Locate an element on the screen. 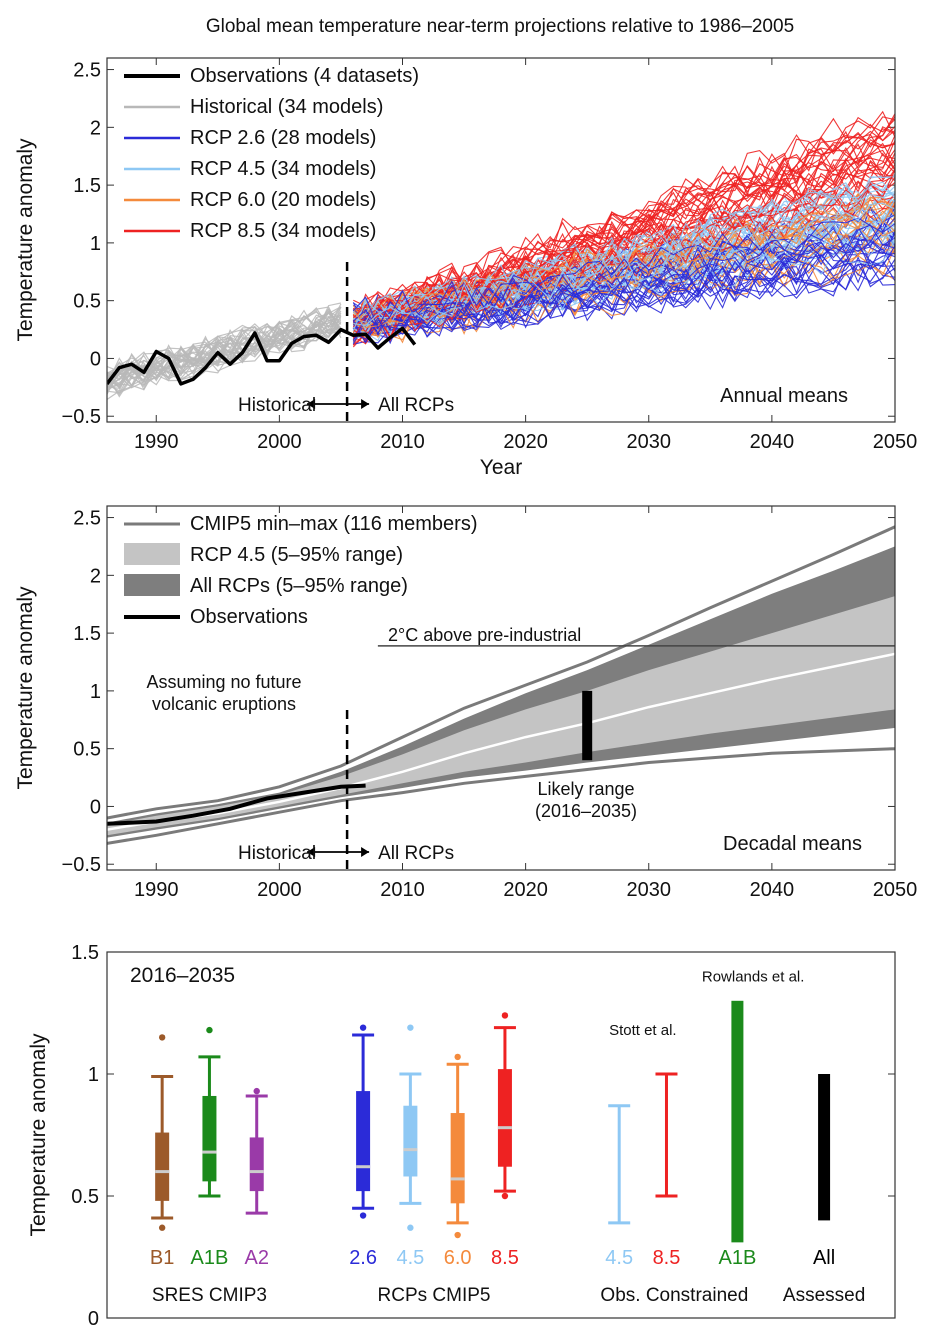 The height and width of the screenshot is (1327, 931). 1-ytick-label: 0.5 is located at coordinates (87, 750).